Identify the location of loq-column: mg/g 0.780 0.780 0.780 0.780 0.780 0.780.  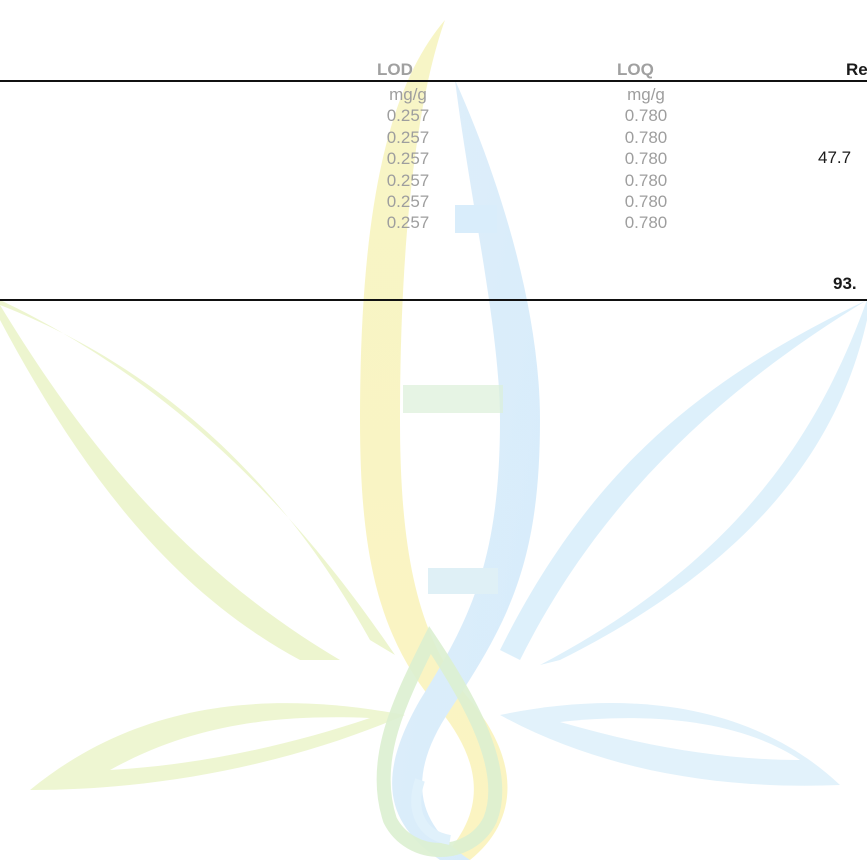
(646, 159).